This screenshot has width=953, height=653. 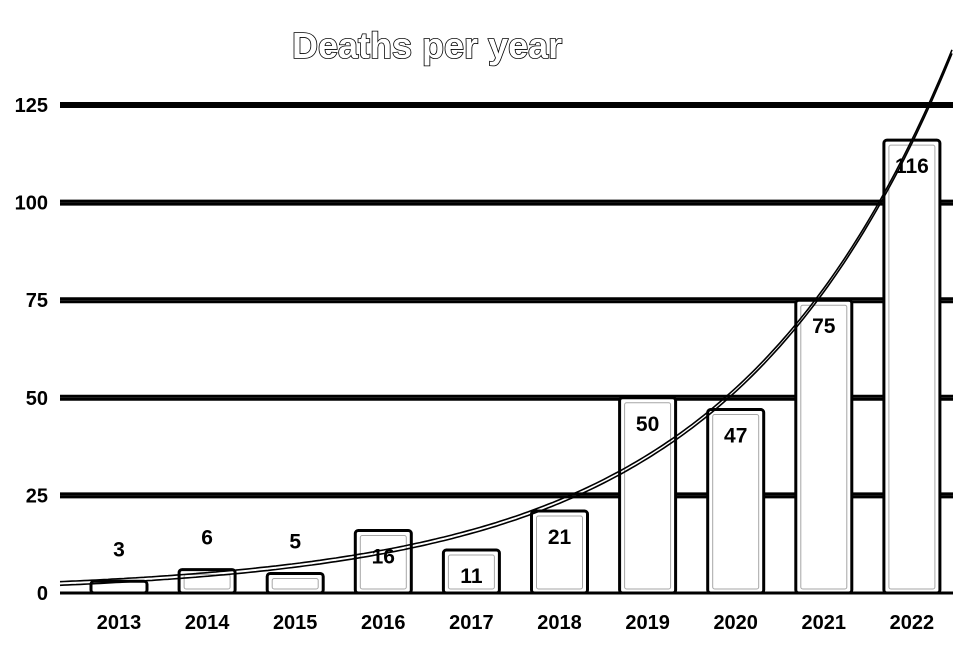 I want to click on data-label: 47, so click(x=735, y=436).